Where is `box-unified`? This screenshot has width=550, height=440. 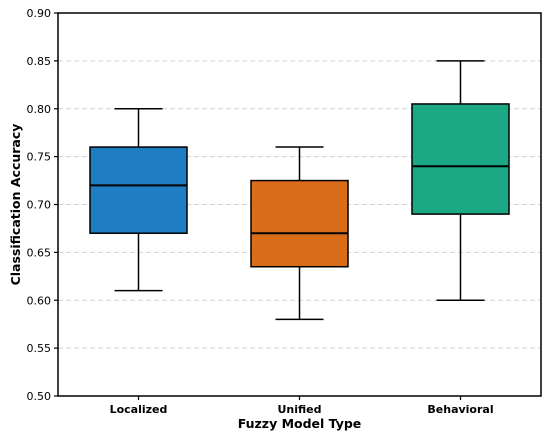 box-unified is located at coordinates (299, 233).